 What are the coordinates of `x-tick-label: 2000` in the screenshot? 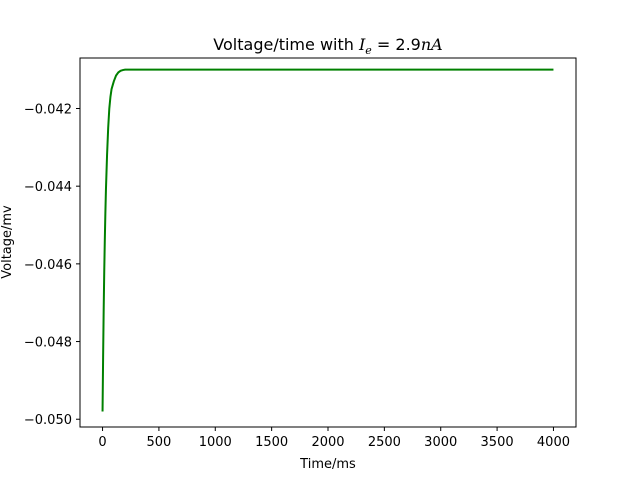 It's located at (327, 442).